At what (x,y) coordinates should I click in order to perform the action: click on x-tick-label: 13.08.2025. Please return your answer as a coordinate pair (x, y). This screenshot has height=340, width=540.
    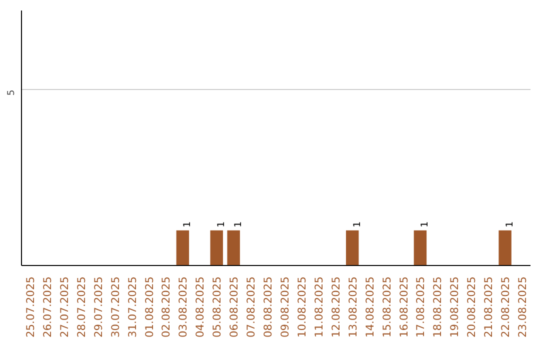
    Looking at the image, I should click on (353, 307).